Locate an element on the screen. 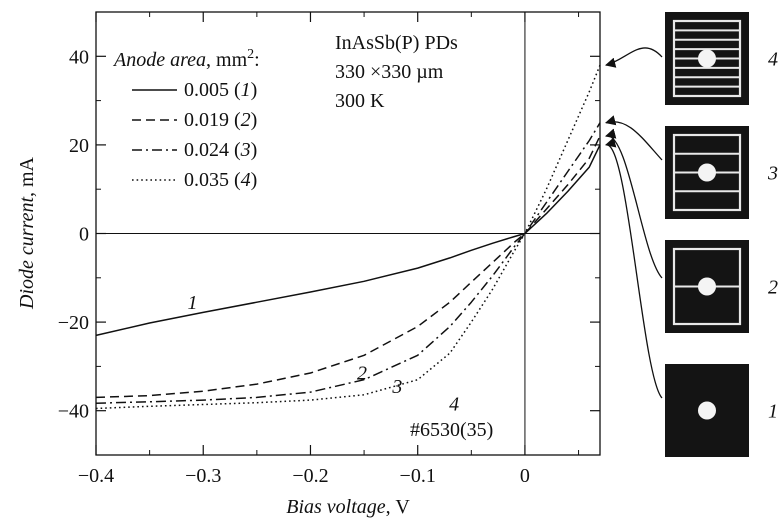 The height and width of the screenshot is (526, 781). annotation-line-2: 330 ×330 µm is located at coordinates (389, 72).